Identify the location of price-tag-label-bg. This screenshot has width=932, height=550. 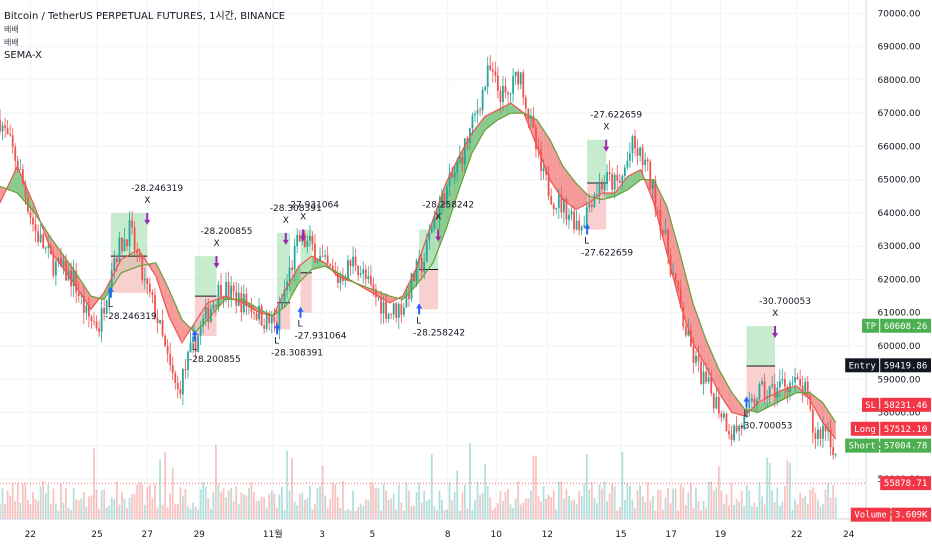
(871, 404).